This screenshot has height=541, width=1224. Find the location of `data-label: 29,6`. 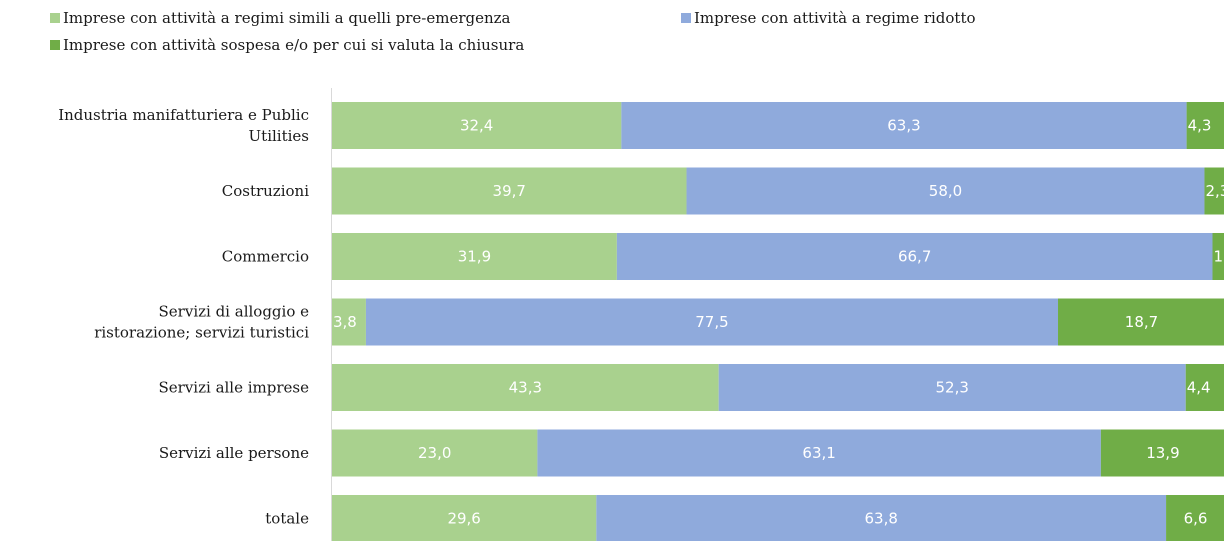

data-label: 29,6 is located at coordinates (463, 519).